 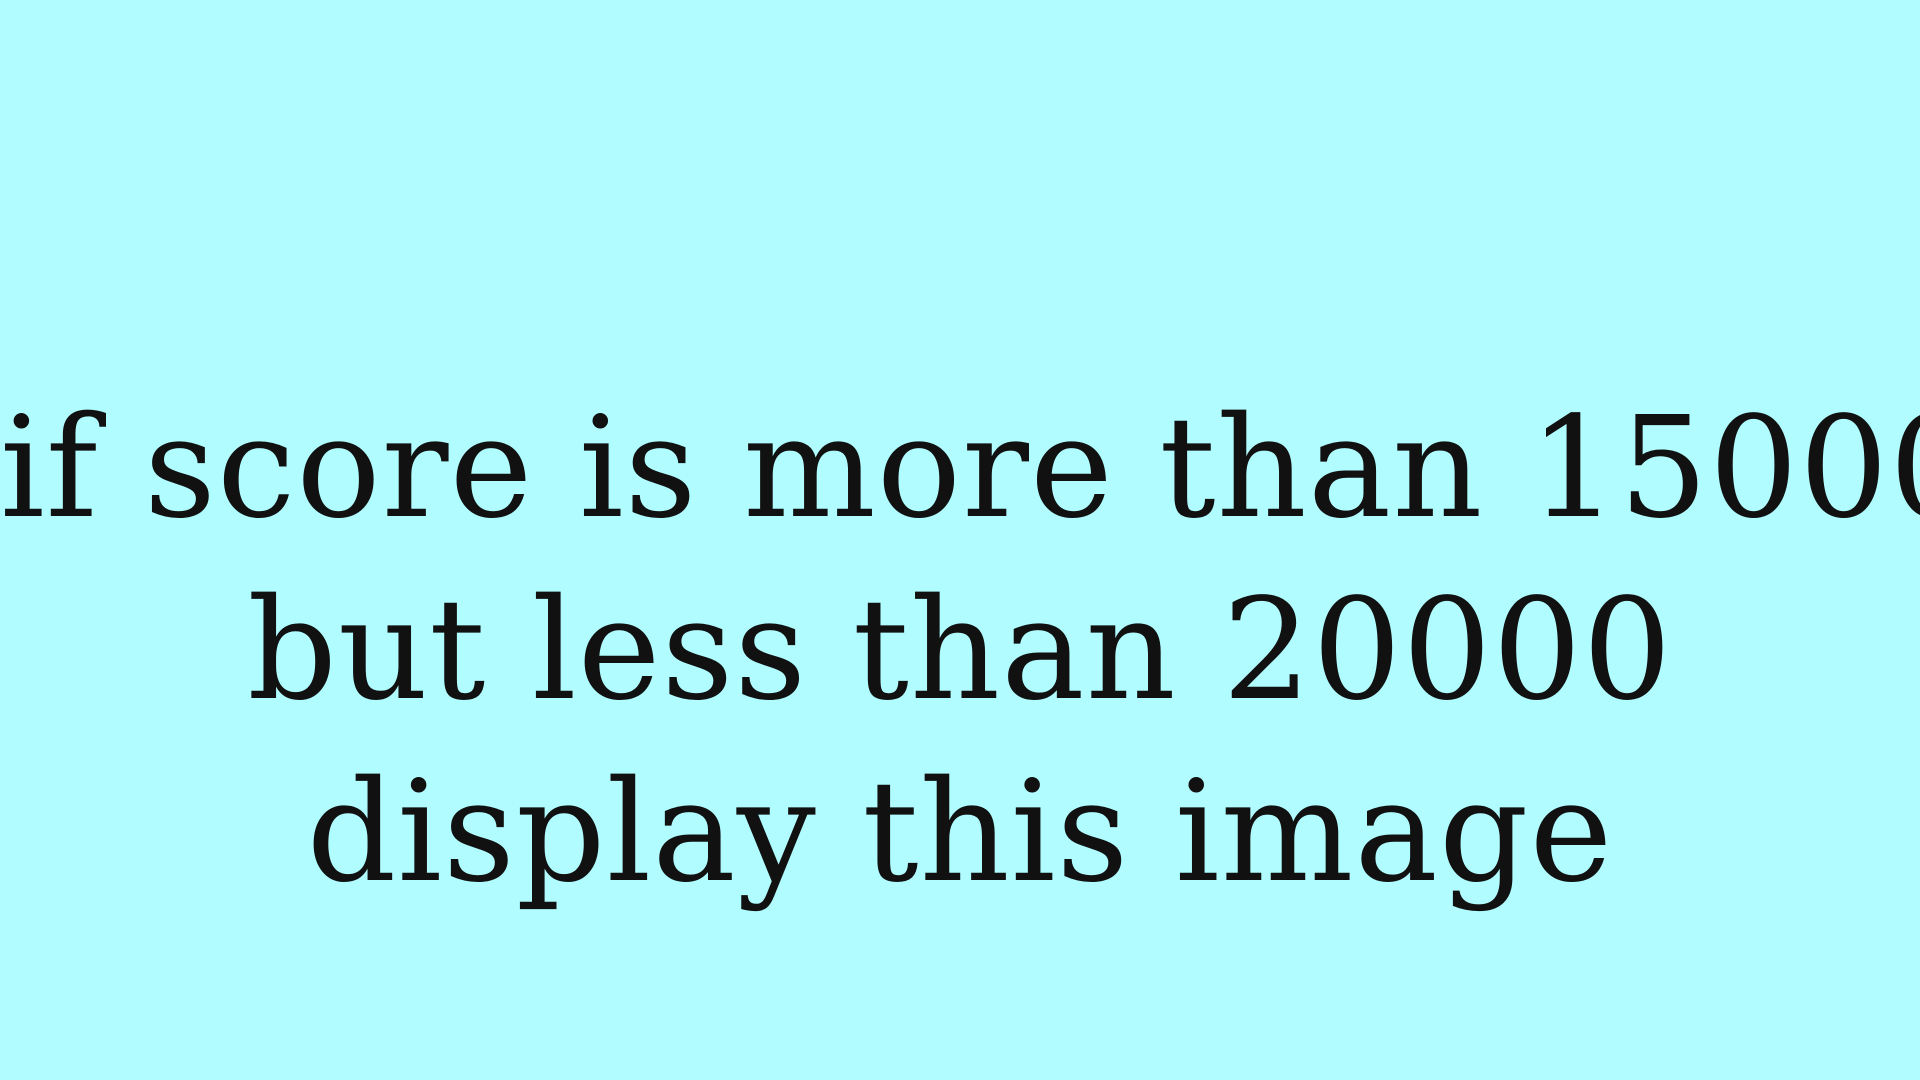 I want to click on message-line-2: but less than 20000, so click(x=960, y=650).